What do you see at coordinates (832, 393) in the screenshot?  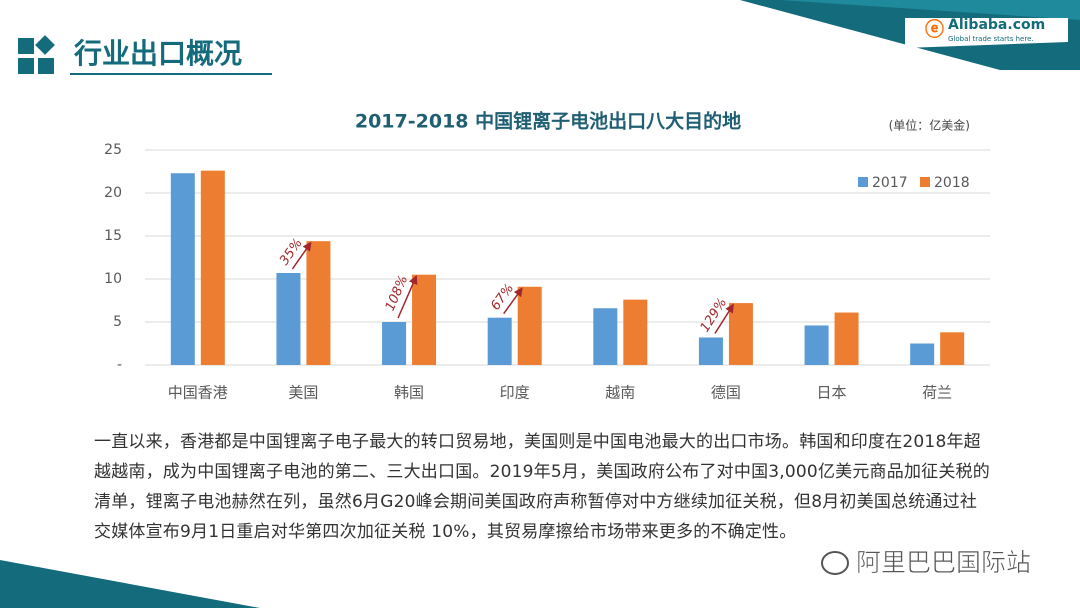 I see `x-tick-label: 日本` at bounding box center [832, 393].